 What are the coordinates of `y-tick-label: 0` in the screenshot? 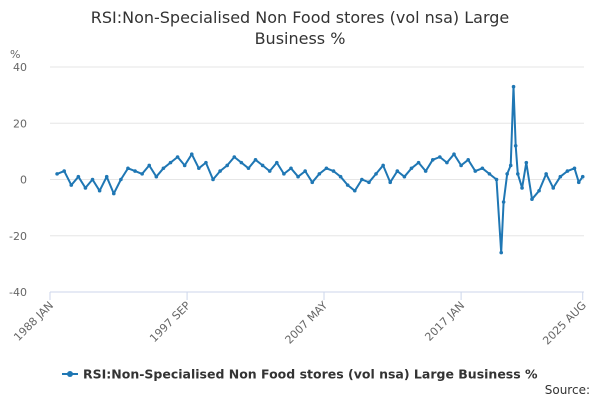 It's located at (23, 180).